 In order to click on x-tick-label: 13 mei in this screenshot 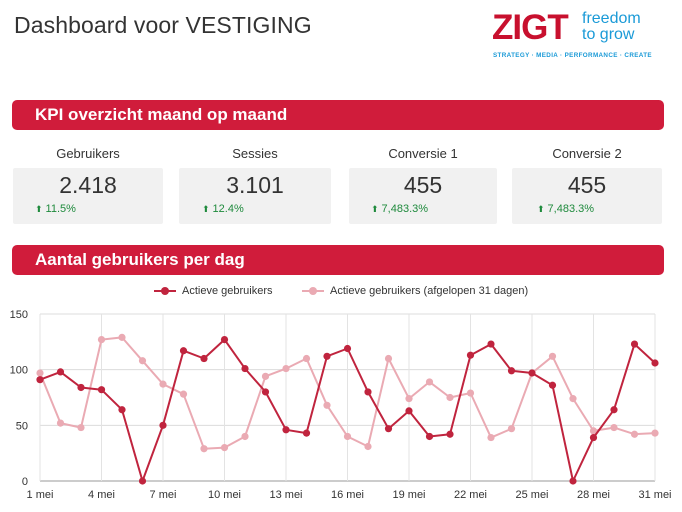, I will do `click(285, 495)`.